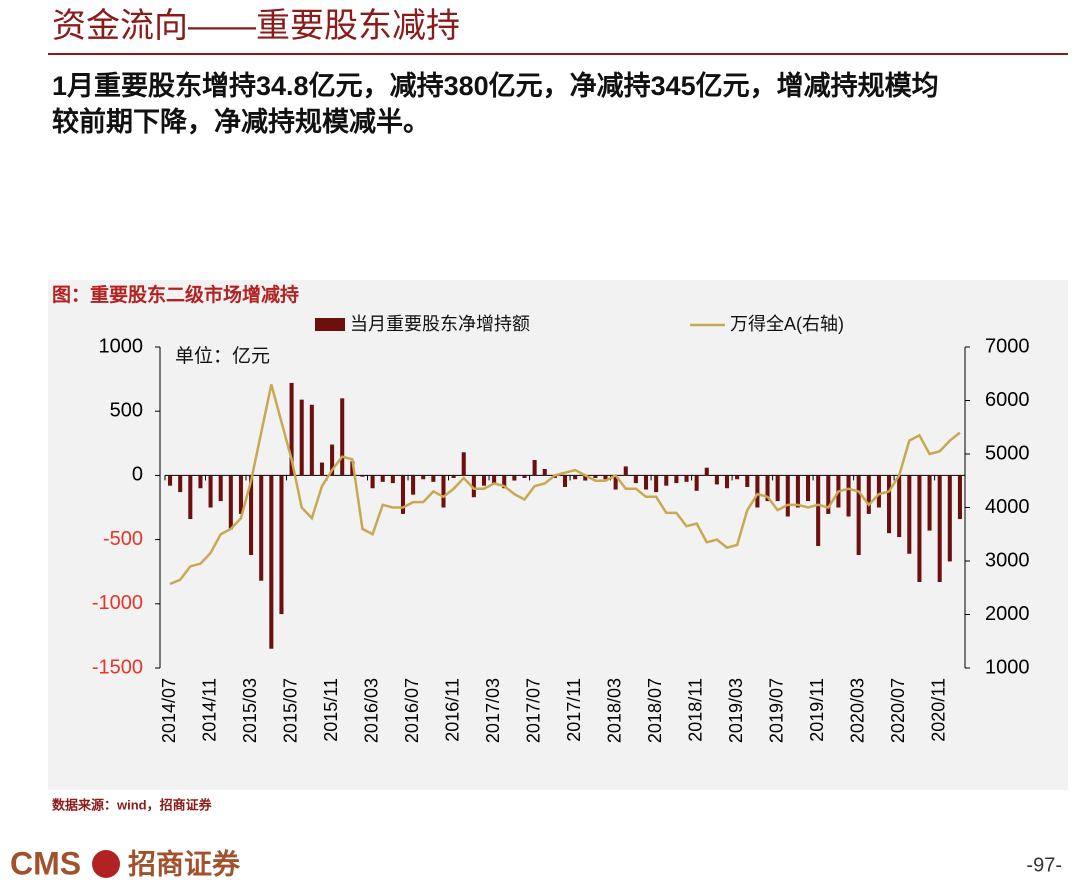 This screenshot has height=894, width=1080. Describe the element at coordinates (452, 710) in the screenshot. I see `x-tick-label: 2016/11` at that location.